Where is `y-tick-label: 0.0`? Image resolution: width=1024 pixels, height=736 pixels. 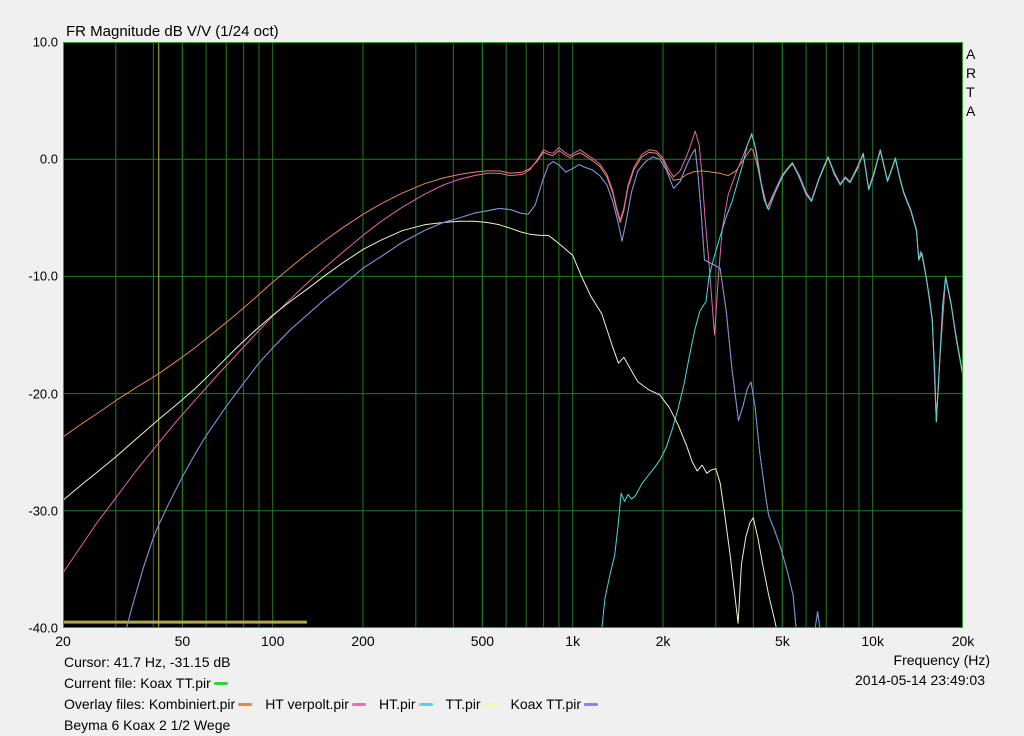
y-tick-label: 0.0 is located at coordinates (48, 159).